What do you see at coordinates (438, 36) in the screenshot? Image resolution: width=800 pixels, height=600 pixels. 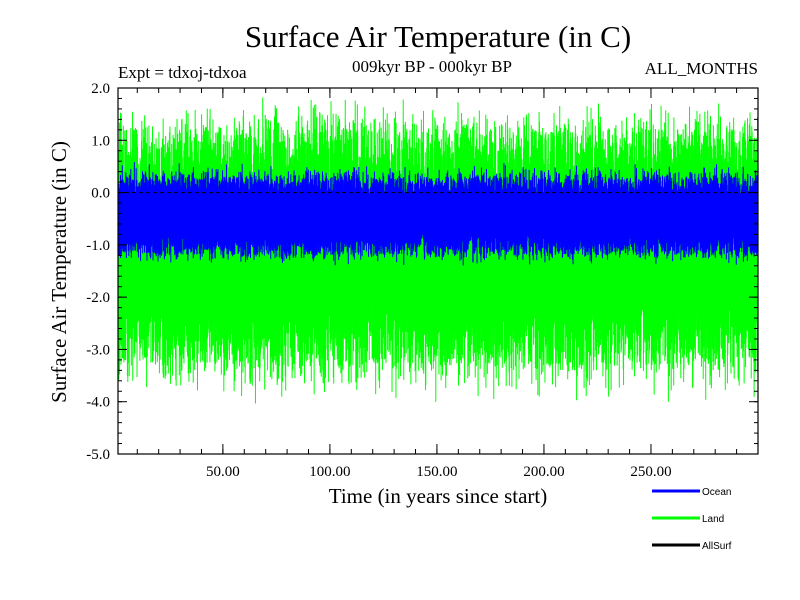 I see `chart-title: Surface Air Temperature (in C)` at bounding box center [438, 36].